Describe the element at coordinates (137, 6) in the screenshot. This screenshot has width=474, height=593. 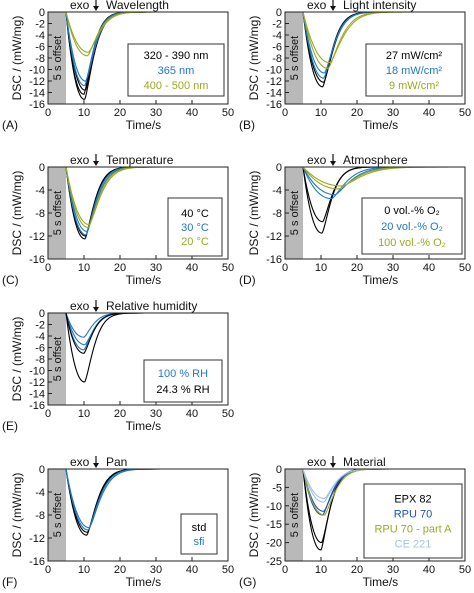
I see `panel-title: Wavelength` at that location.